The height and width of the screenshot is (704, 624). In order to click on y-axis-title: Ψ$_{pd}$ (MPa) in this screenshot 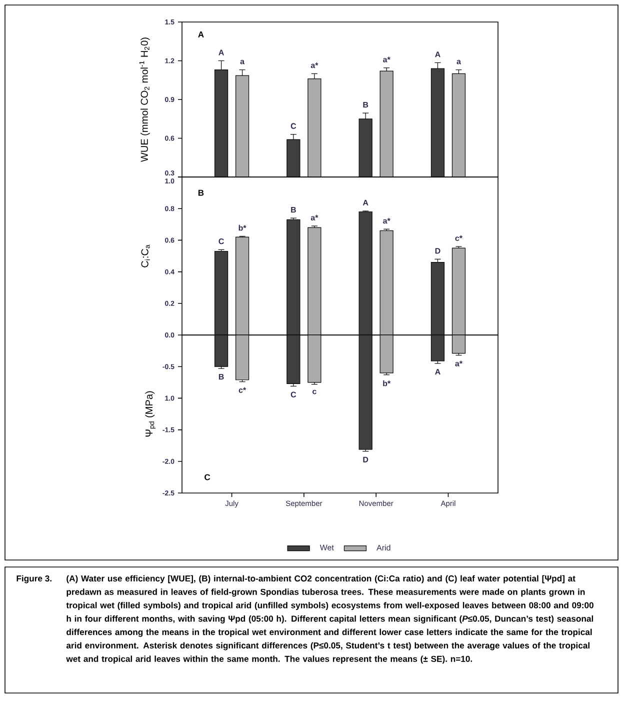, I will do `click(150, 414)`.